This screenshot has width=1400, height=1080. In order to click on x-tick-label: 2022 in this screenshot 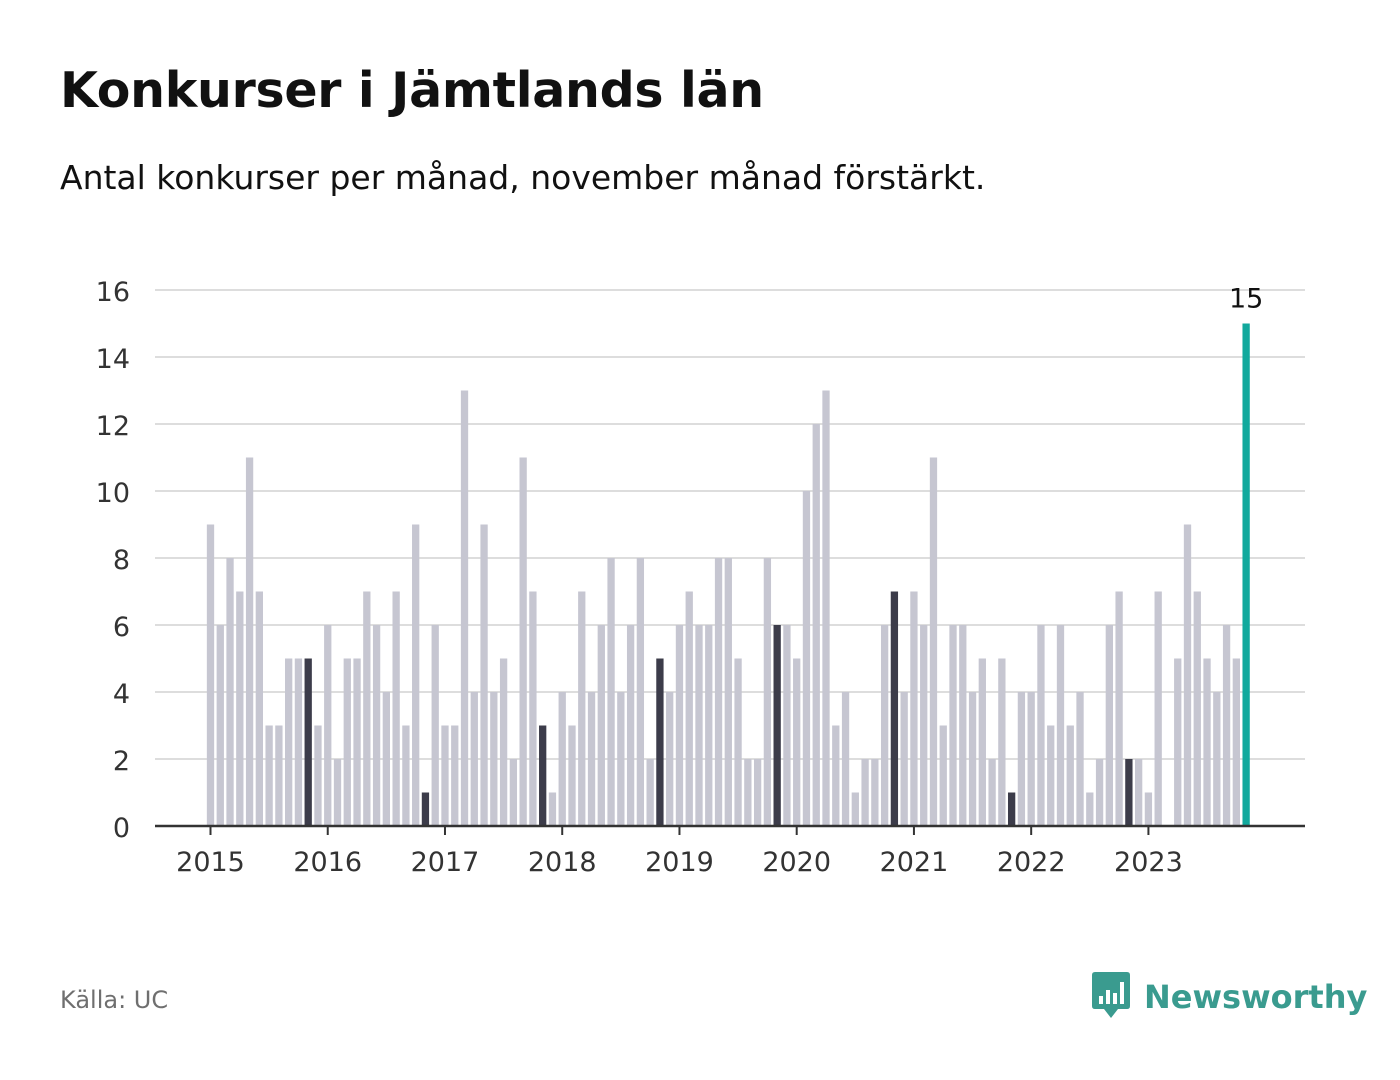, I will do `click(1031, 862)`.